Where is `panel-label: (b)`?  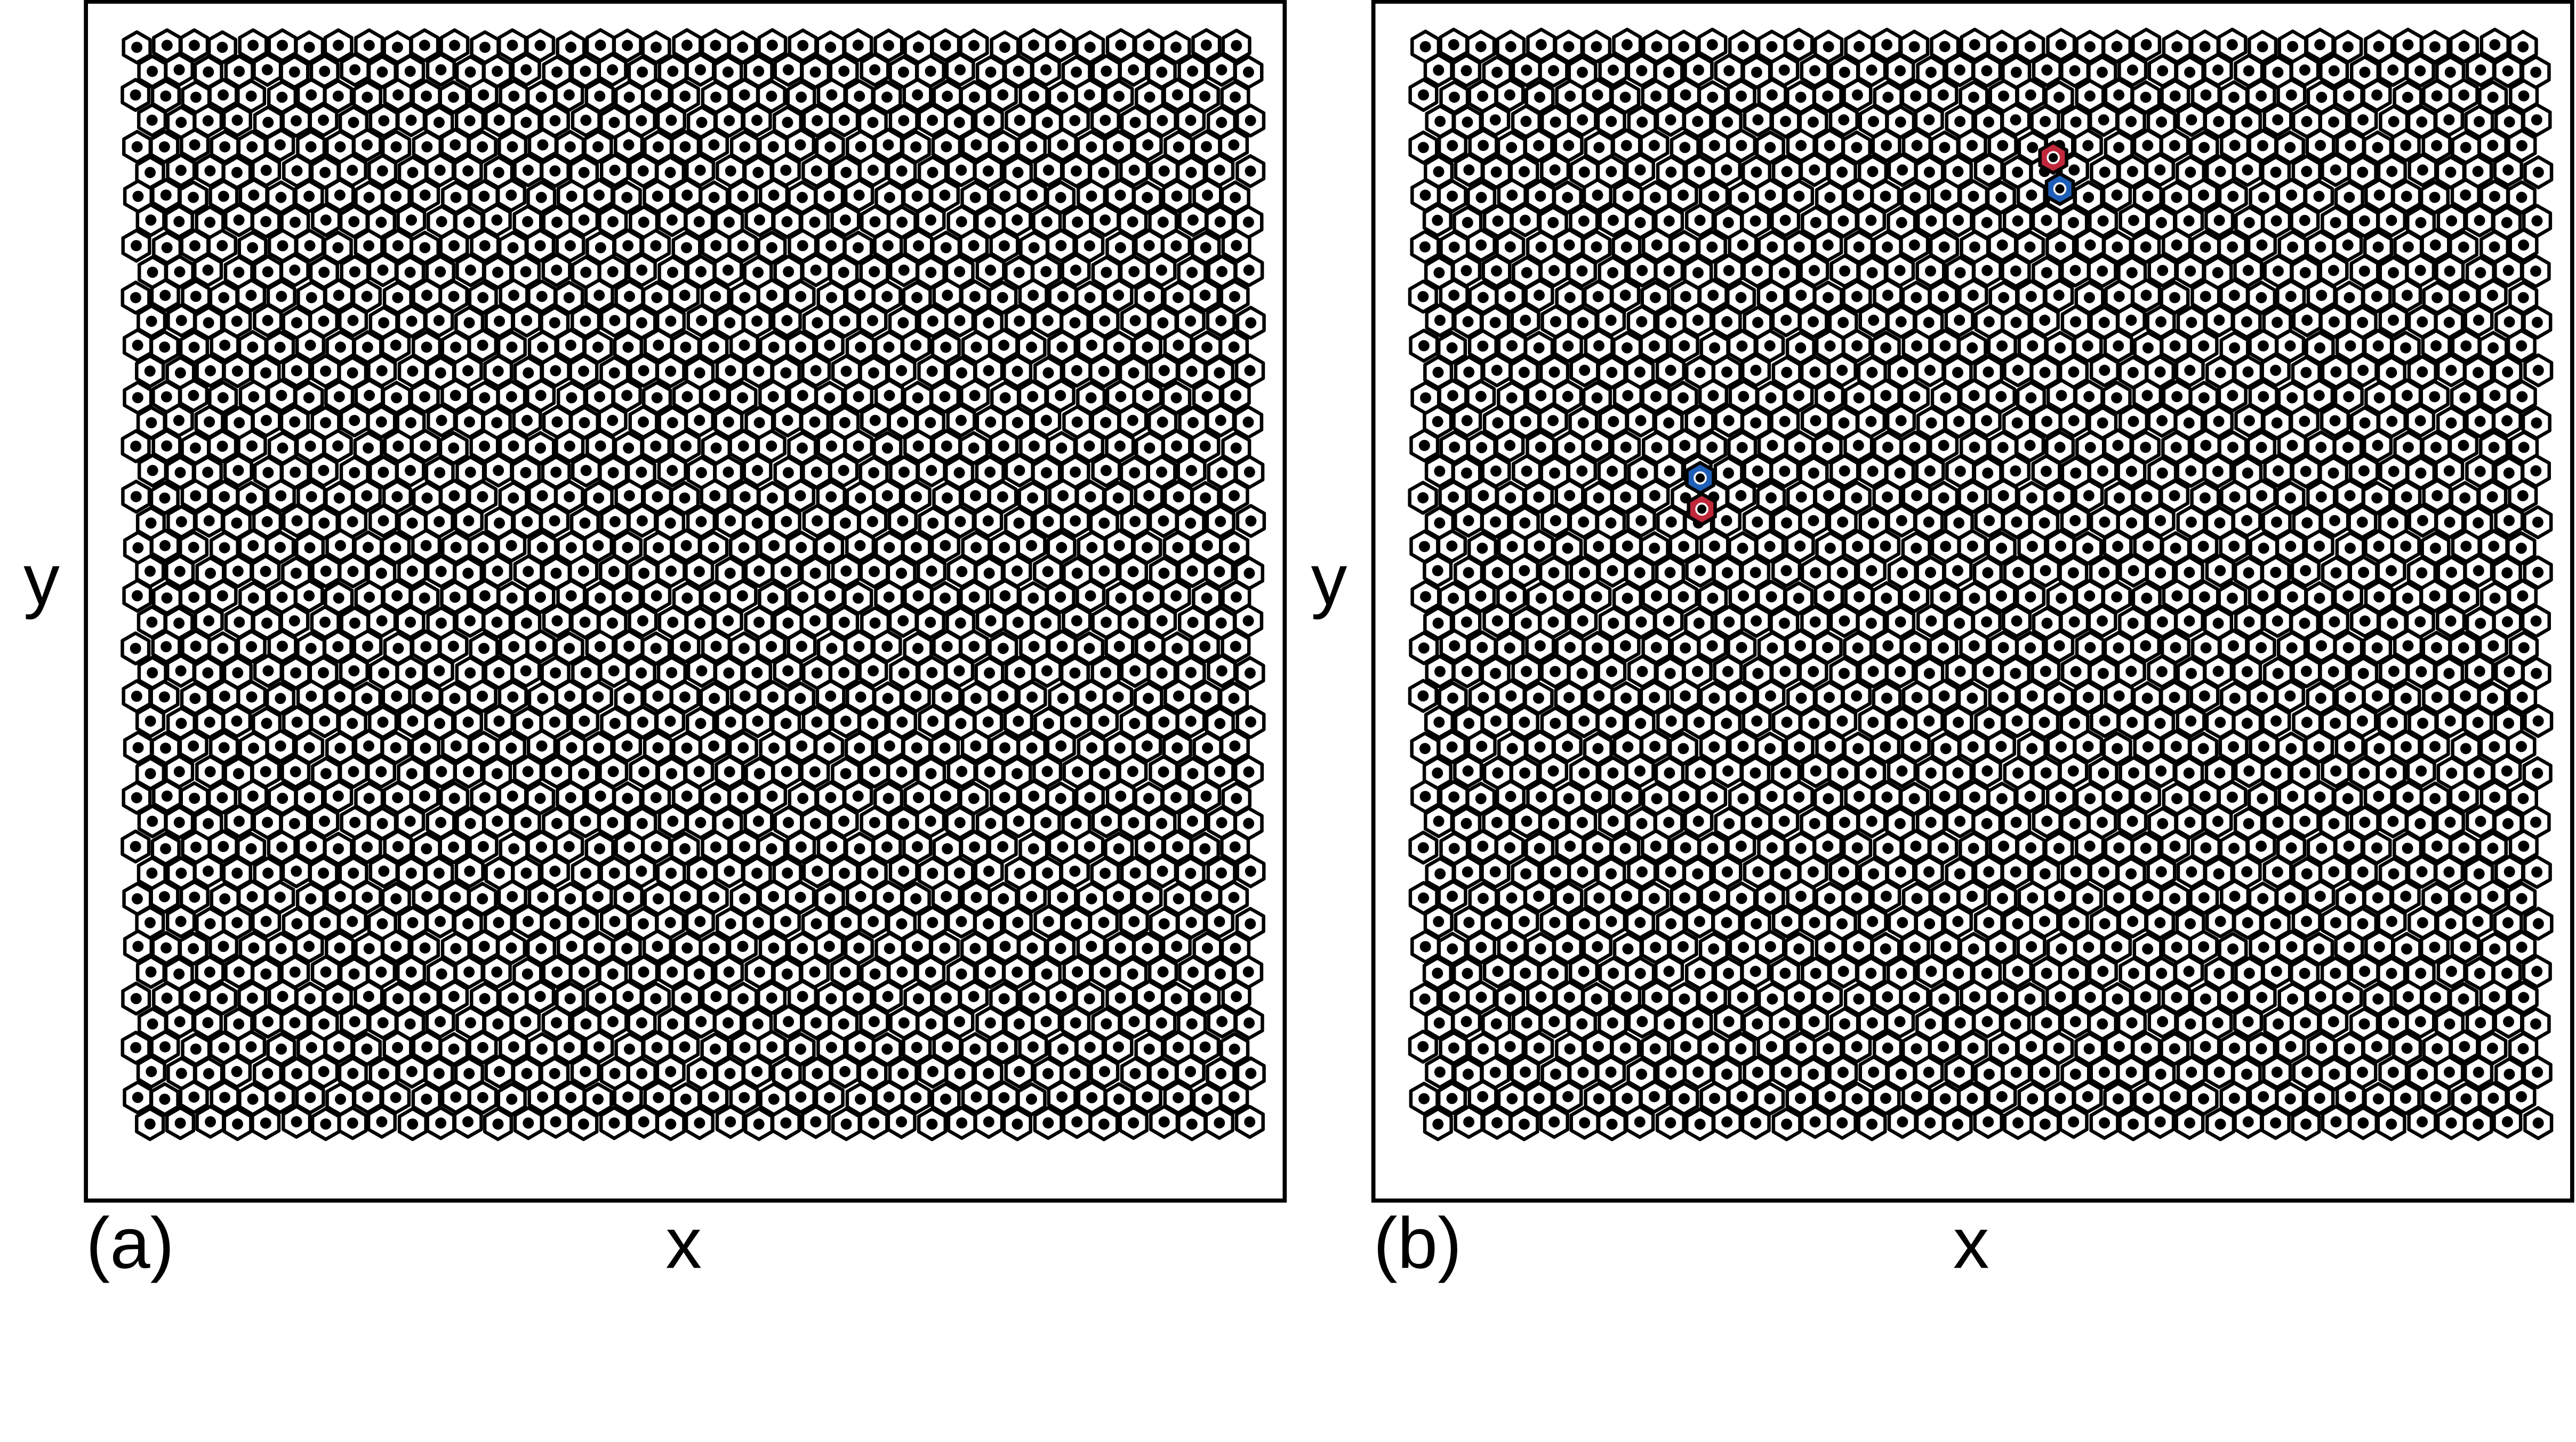 panel-label: (b) is located at coordinates (1418, 1243).